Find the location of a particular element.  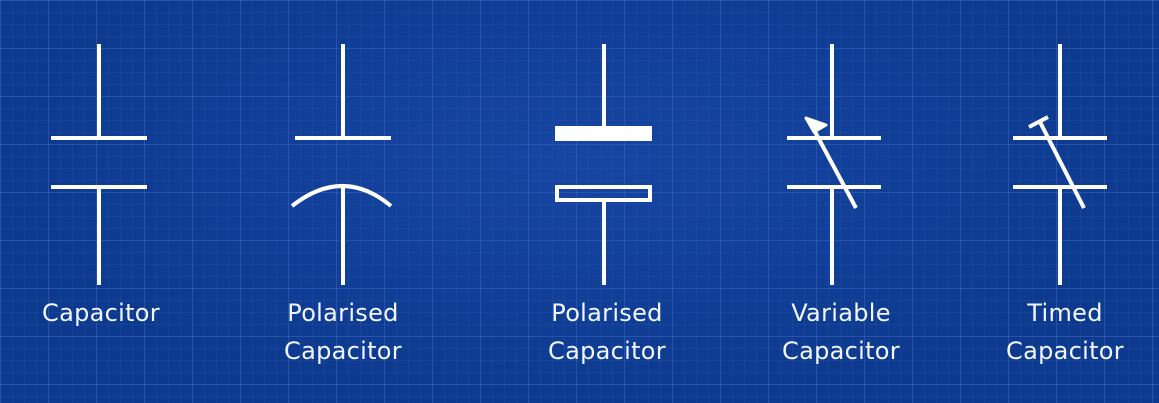

arrow-head is located at coordinates (816, 125).